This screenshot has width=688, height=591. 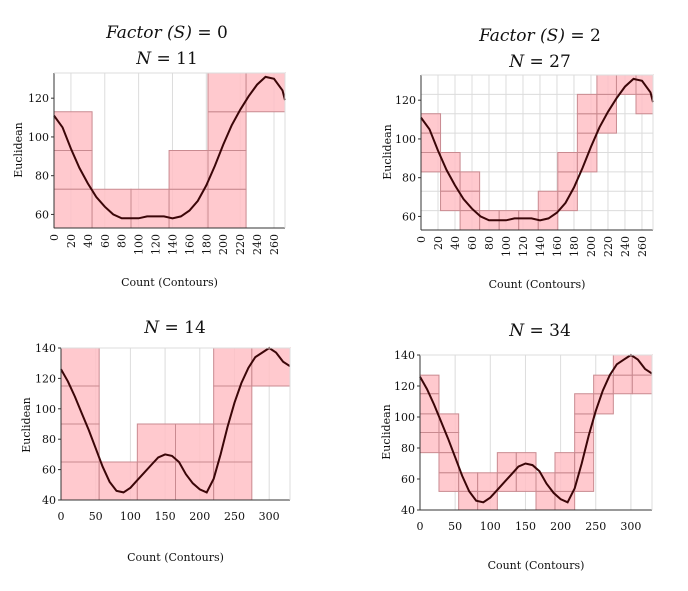 What do you see at coordinates (165, 516) in the screenshot?
I see `x-tick-label: 150` at bounding box center [165, 516].